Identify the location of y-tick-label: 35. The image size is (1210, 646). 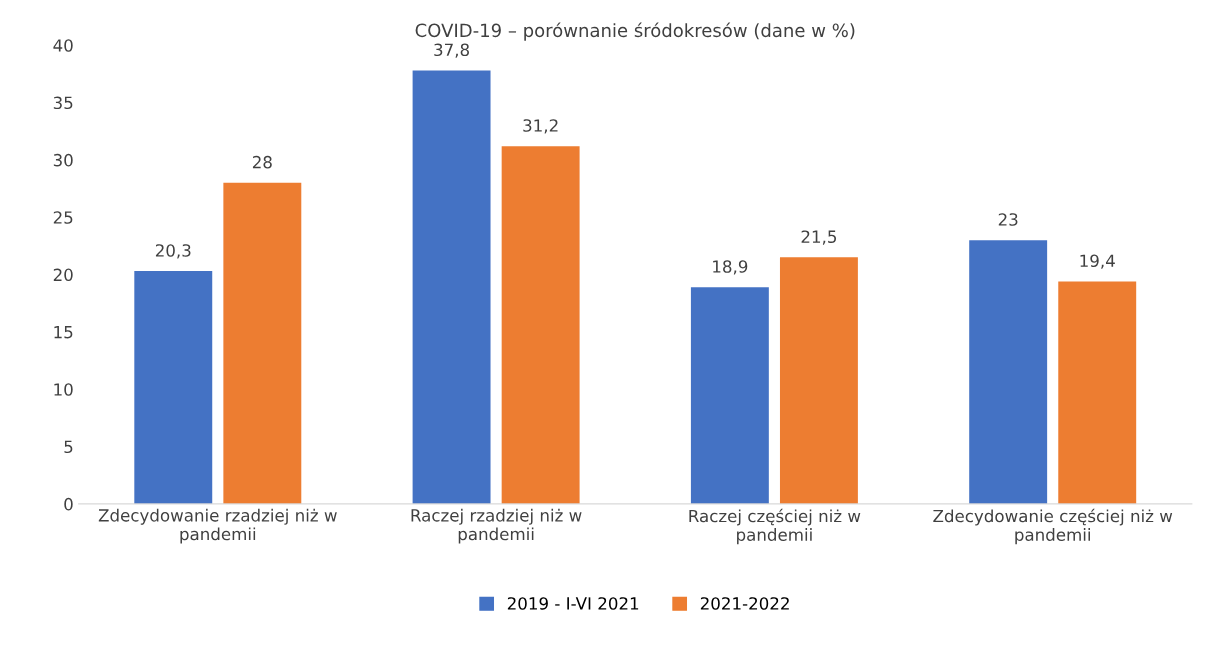
(63, 103).